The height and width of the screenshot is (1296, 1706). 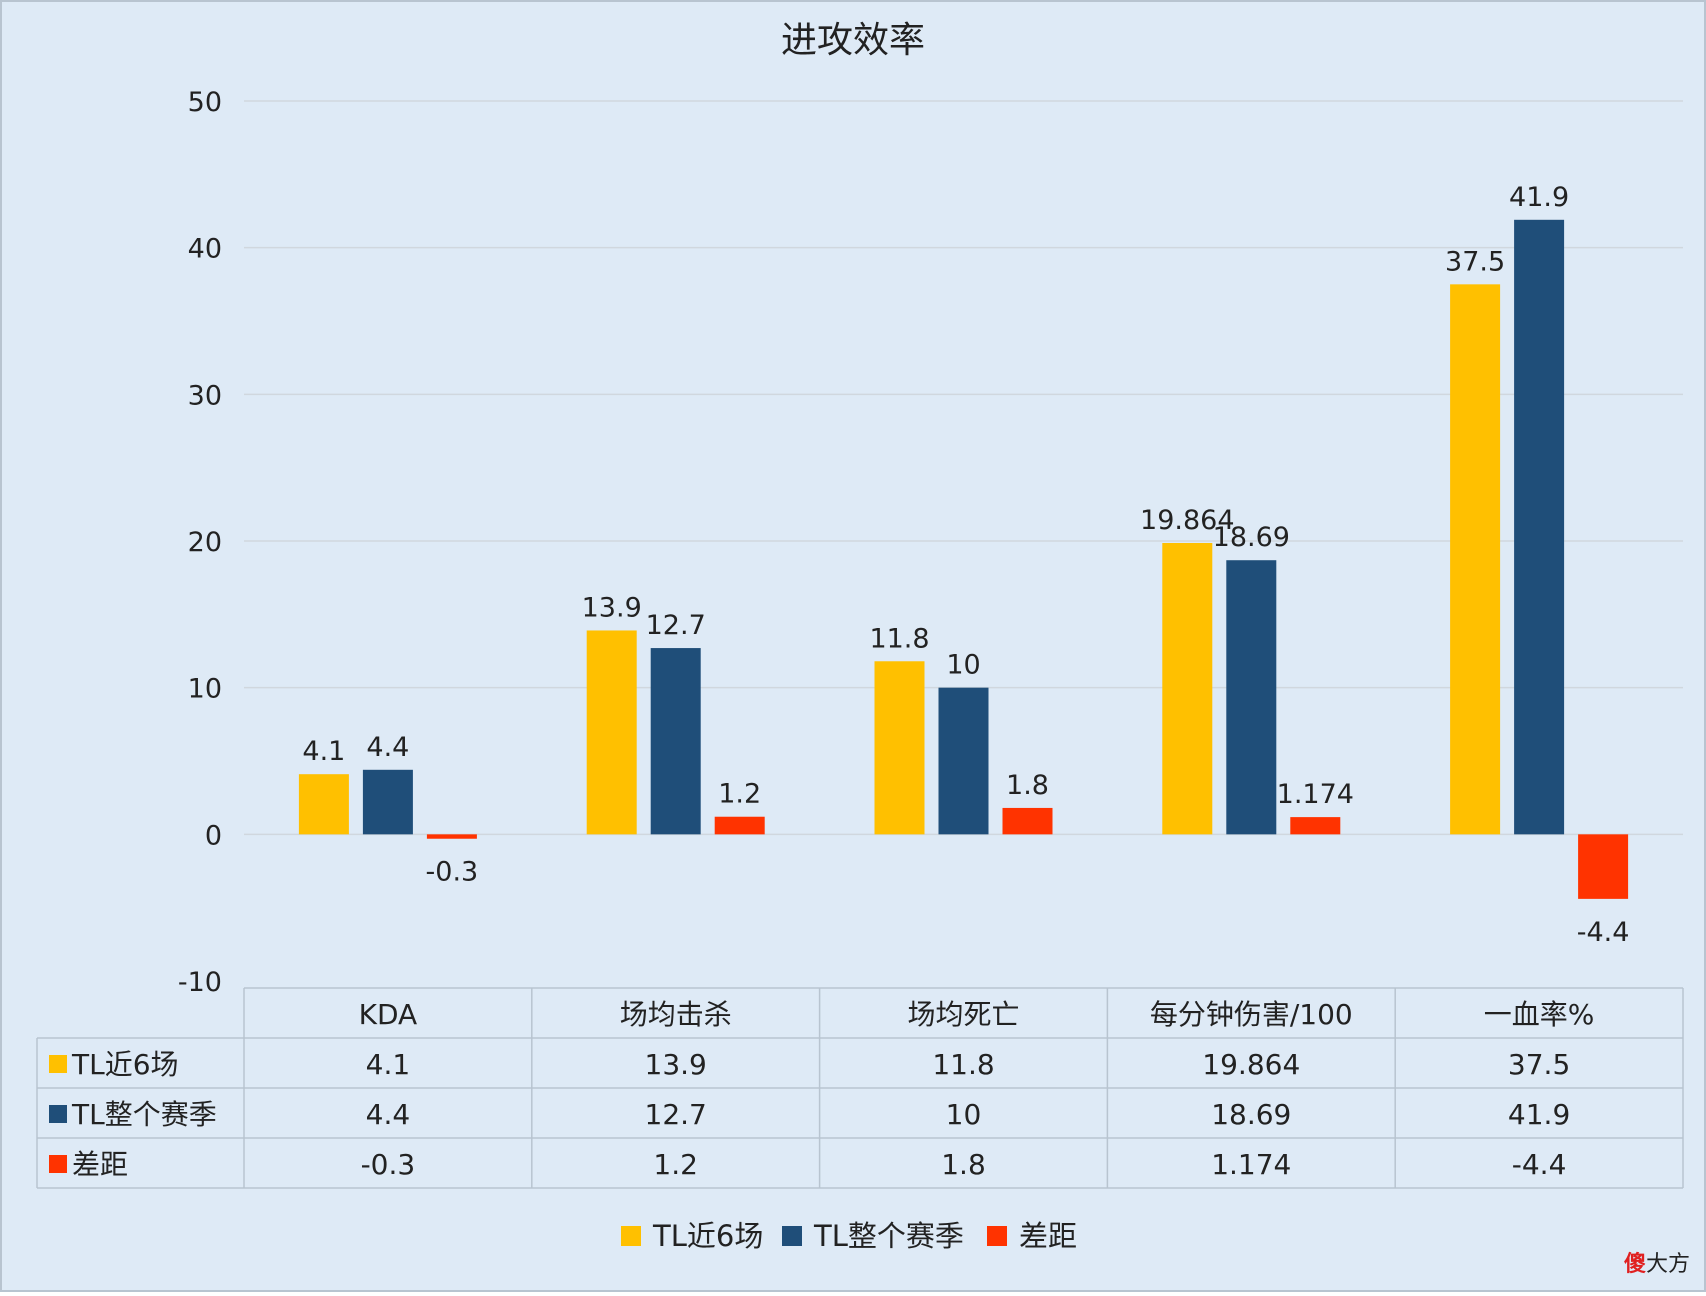 What do you see at coordinates (1027, 785) in the screenshot?
I see `data-label: 1.8` at bounding box center [1027, 785].